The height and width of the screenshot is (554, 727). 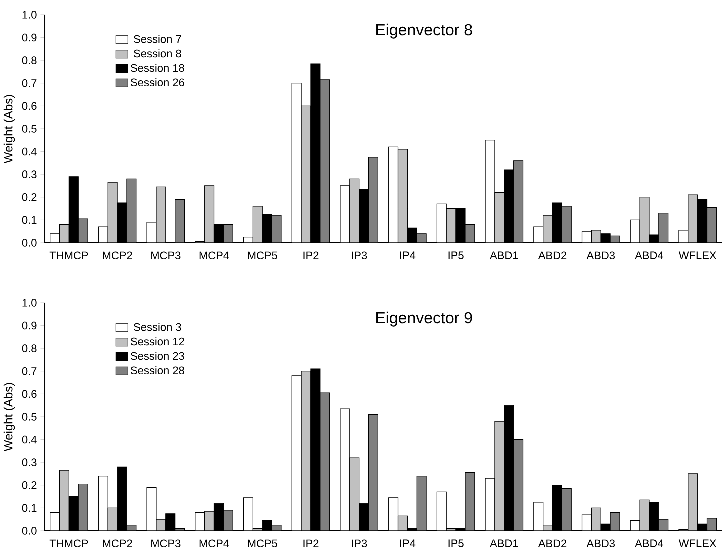 I want to click on legend-label: Session 12, so click(x=157, y=342).